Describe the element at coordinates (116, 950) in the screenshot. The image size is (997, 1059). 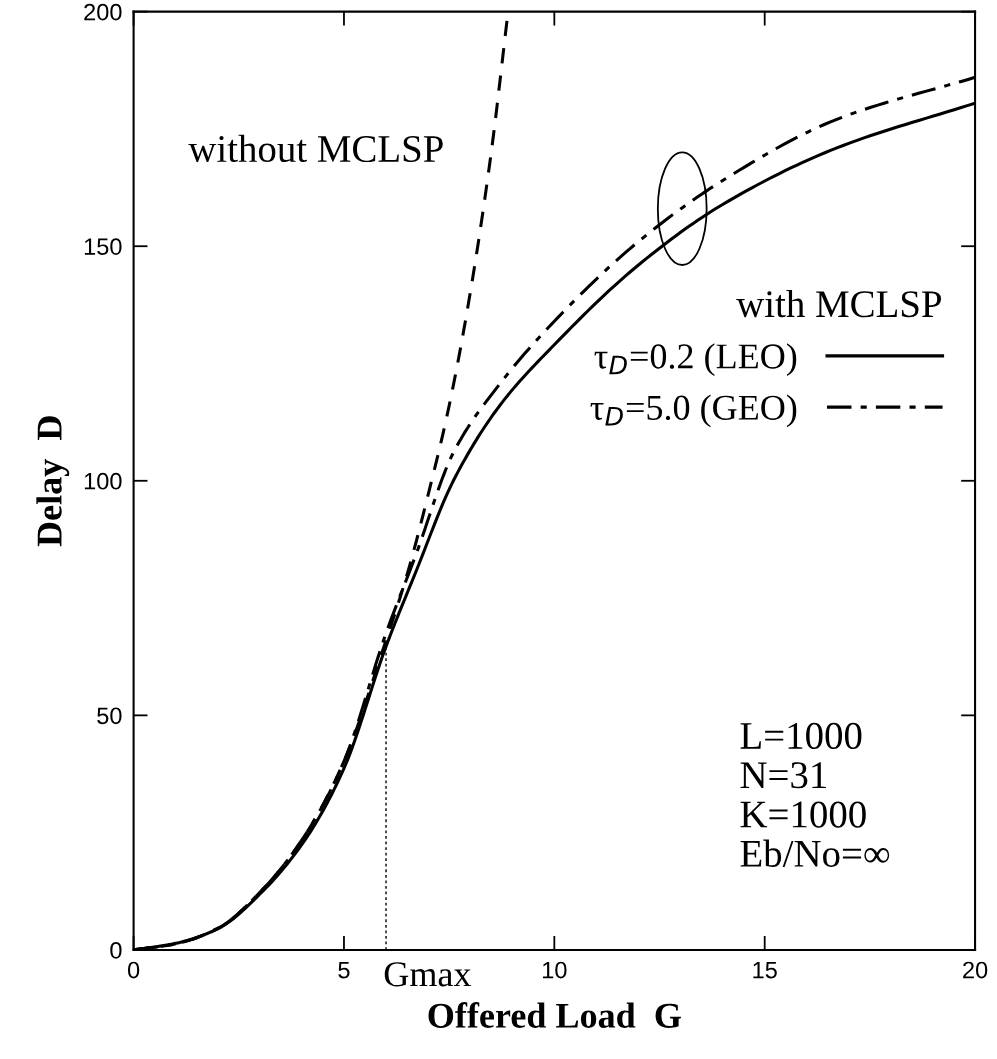
I see `y-tick-label: 0` at that location.